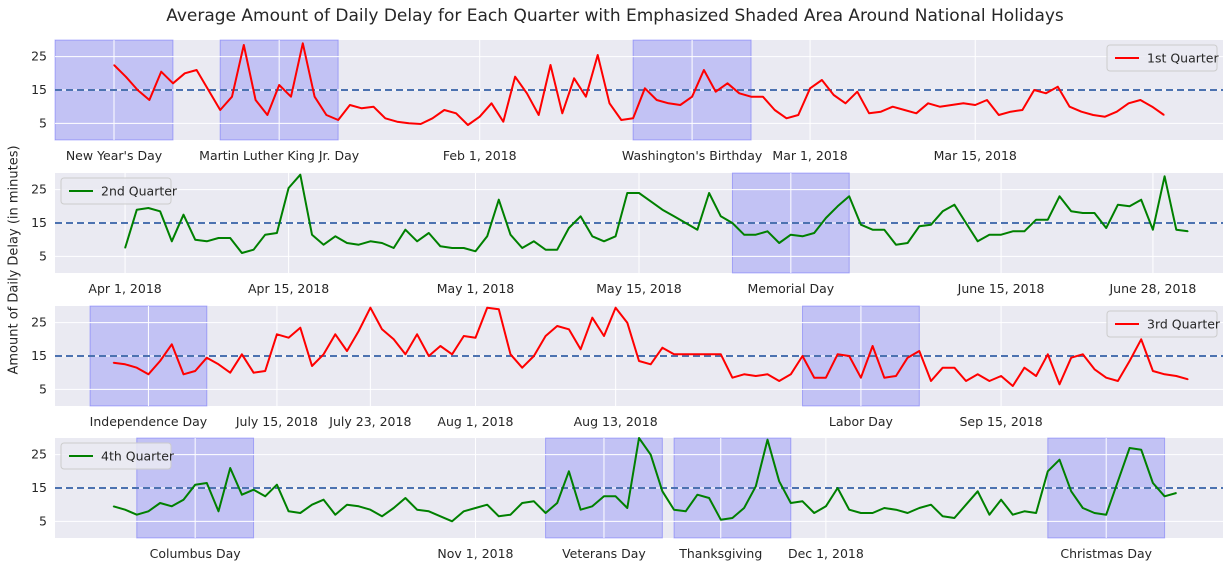 Image resolution: width=1230 pixels, height=569 pixels. Describe the element at coordinates (138, 456) in the screenshot. I see `legend-label: 4th Quarter` at that location.